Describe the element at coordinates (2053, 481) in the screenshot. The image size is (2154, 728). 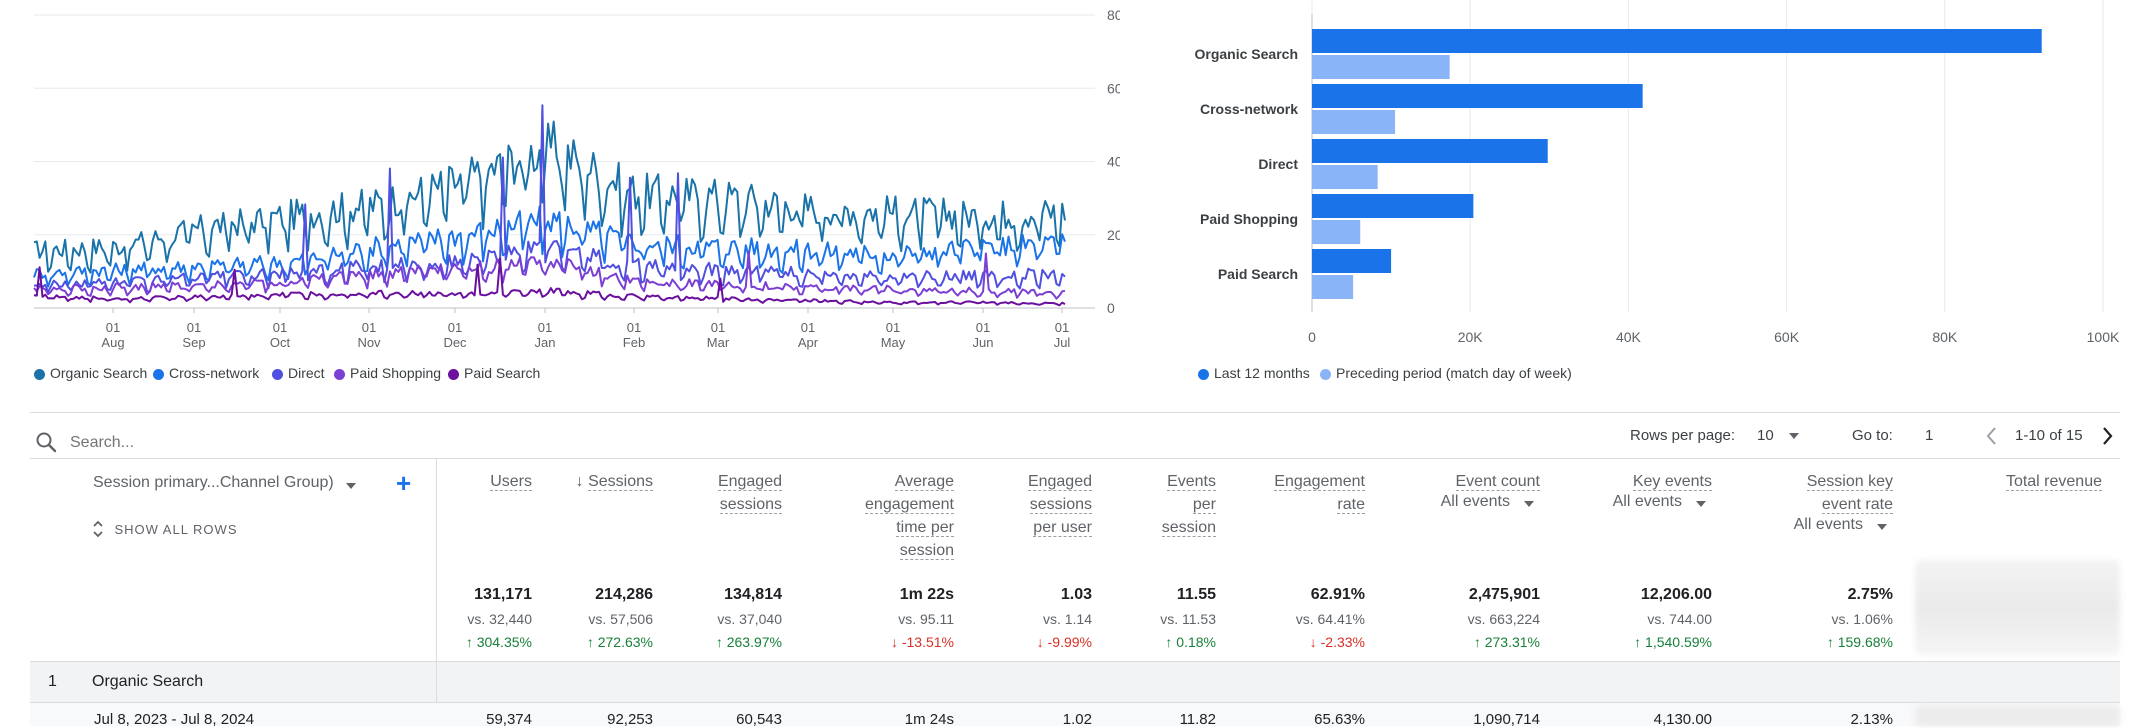
I see `column-header: Total revenue` at that location.